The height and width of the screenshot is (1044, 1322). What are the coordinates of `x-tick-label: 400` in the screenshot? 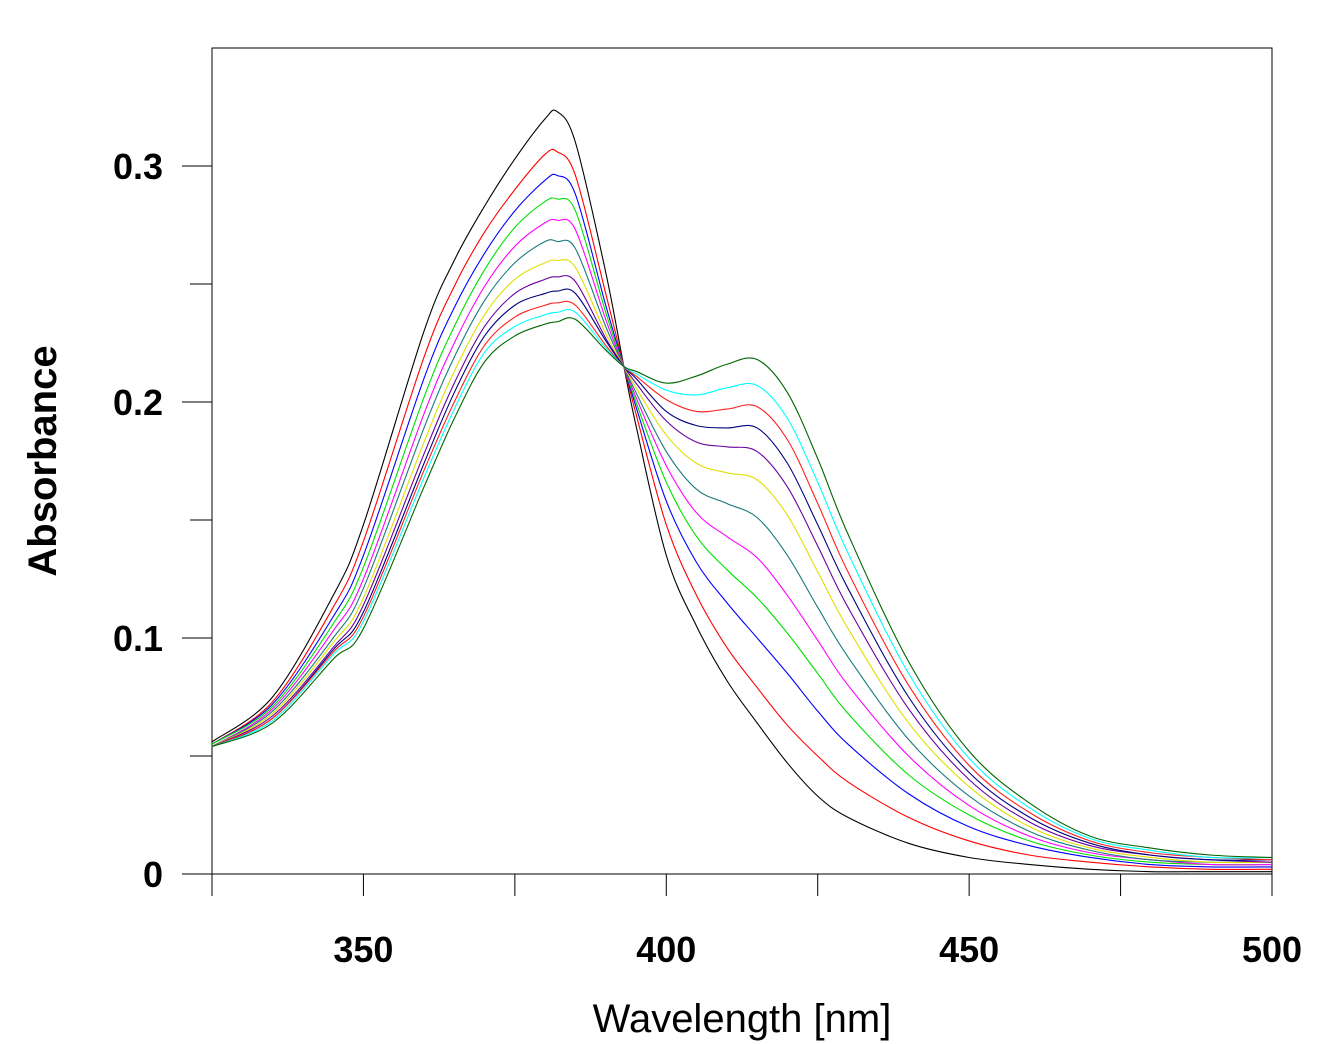 It's located at (666, 949).